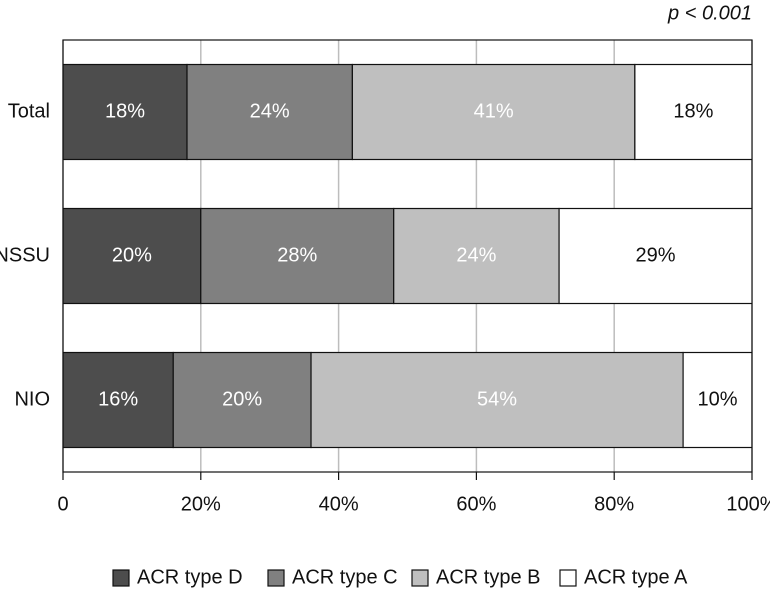 The image size is (770, 594). I want to click on value-label: 41%, so click(494, 111).